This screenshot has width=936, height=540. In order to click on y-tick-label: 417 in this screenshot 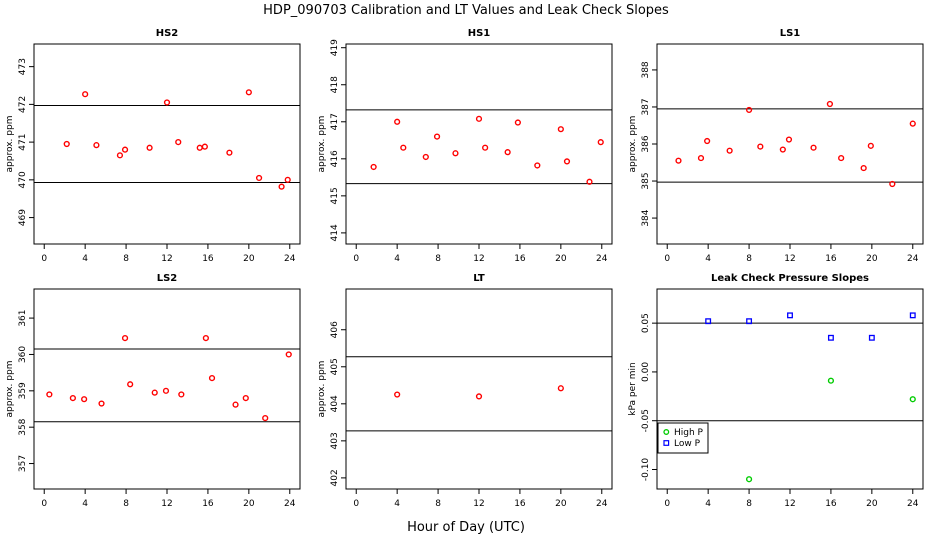, I will do `click(335, 121)`.